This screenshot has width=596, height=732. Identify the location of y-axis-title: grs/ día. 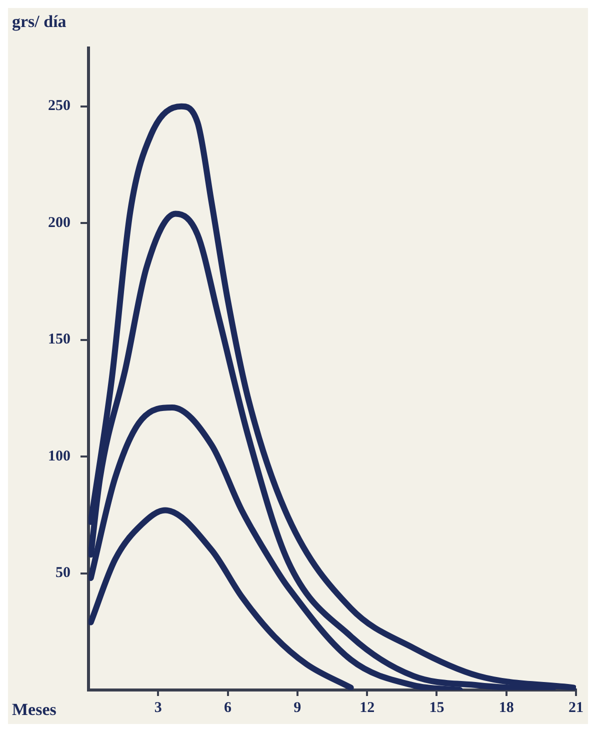
(39, 22).